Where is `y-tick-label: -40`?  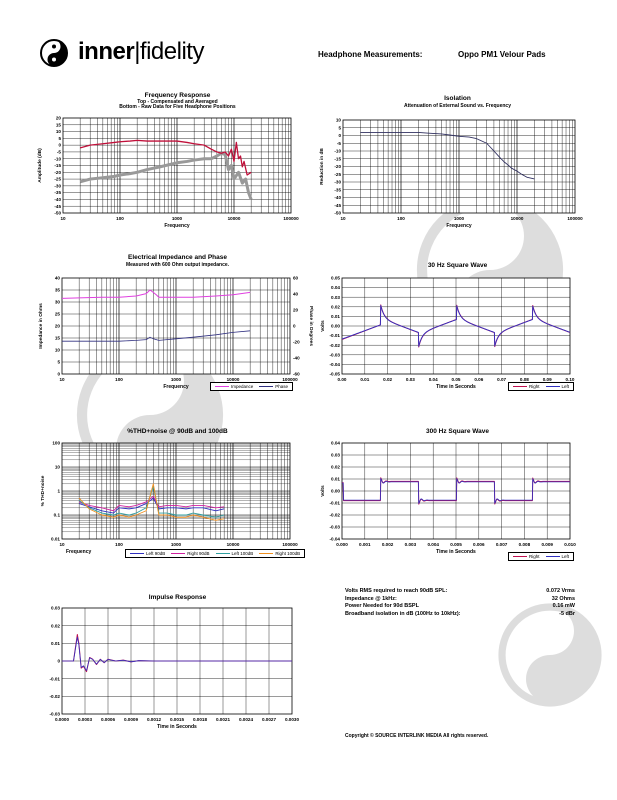
y-tick-label: -40 is located at coordinates (57, 199).